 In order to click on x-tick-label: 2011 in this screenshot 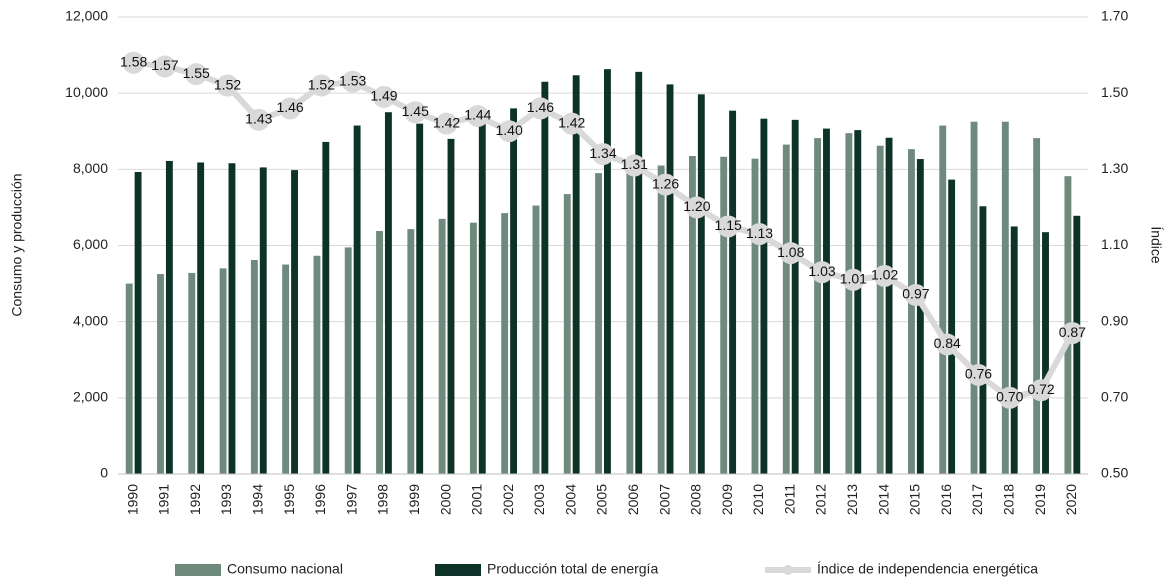, I will do `click(789, 499)`.